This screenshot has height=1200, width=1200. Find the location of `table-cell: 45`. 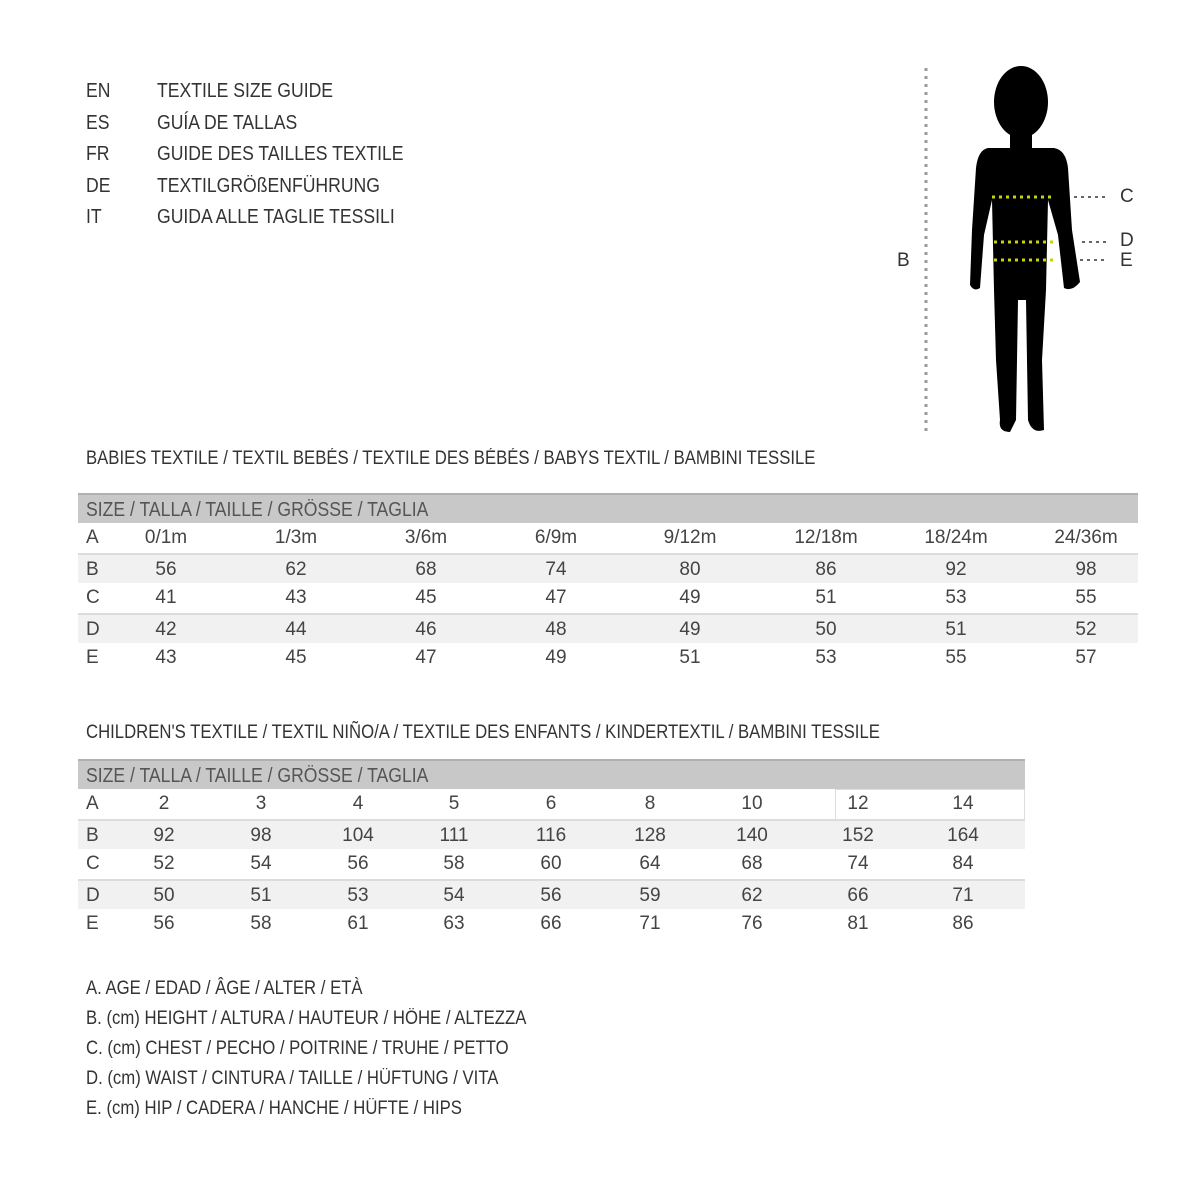

table-cell: 45 is located at coordinates (296, 657).